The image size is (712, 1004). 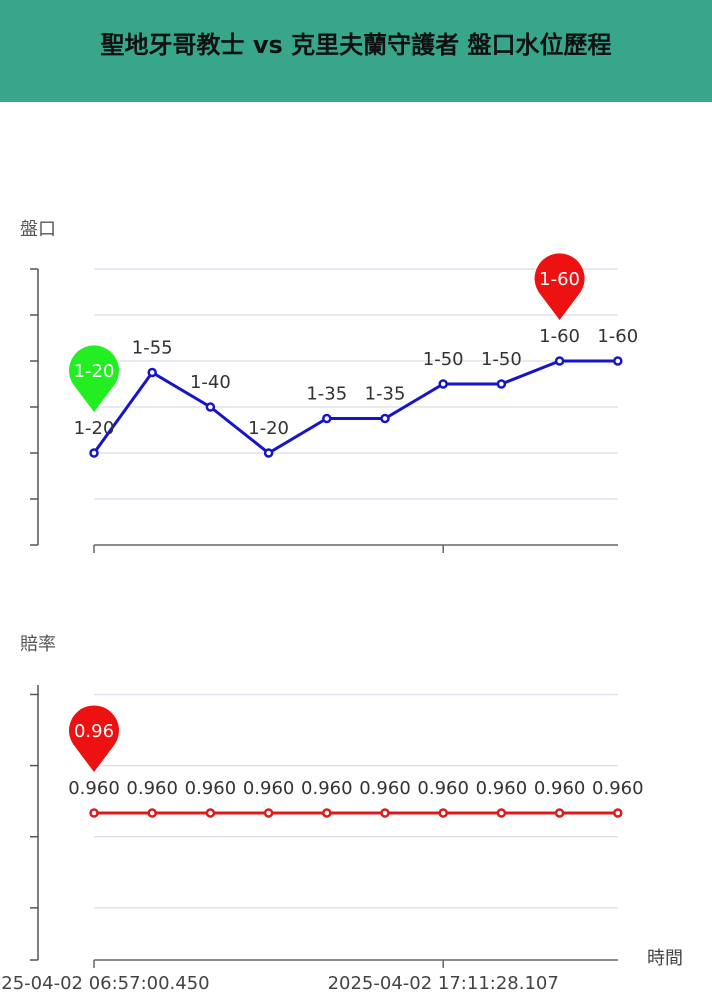 I want to click on x-tick-label: 2025-04-02 17:11:28.107, so click(x=443, y=983).